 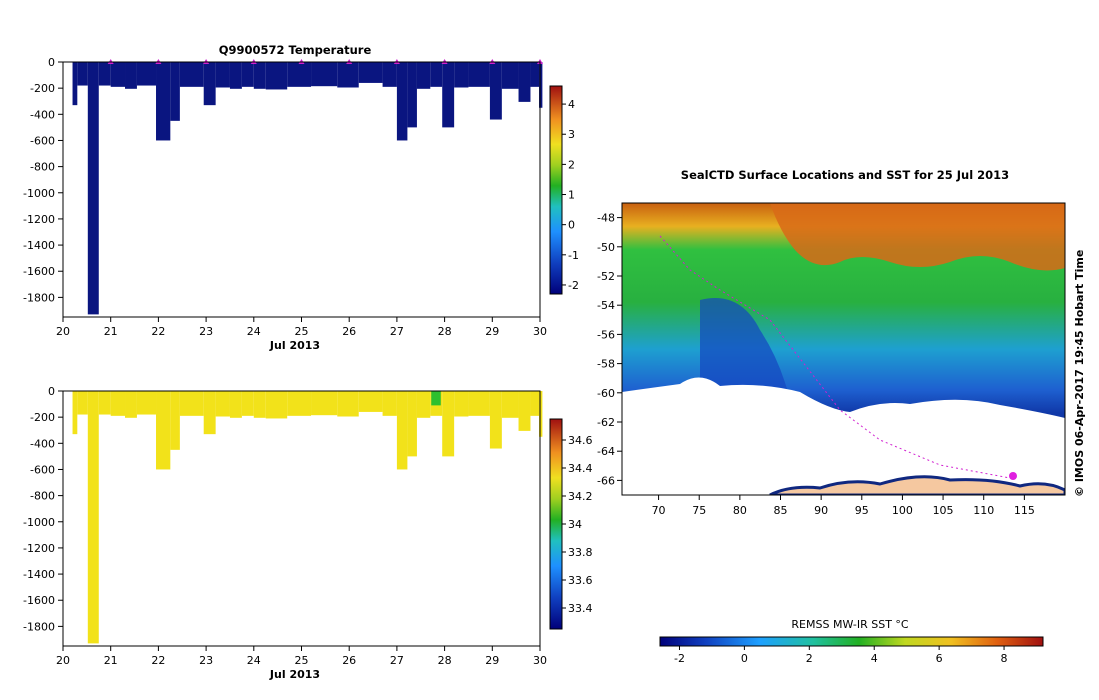 I want to click on temperature-x-axis: 20 21 22 23 24 25 26 27 28 29 30, so click(x=301, y=327).